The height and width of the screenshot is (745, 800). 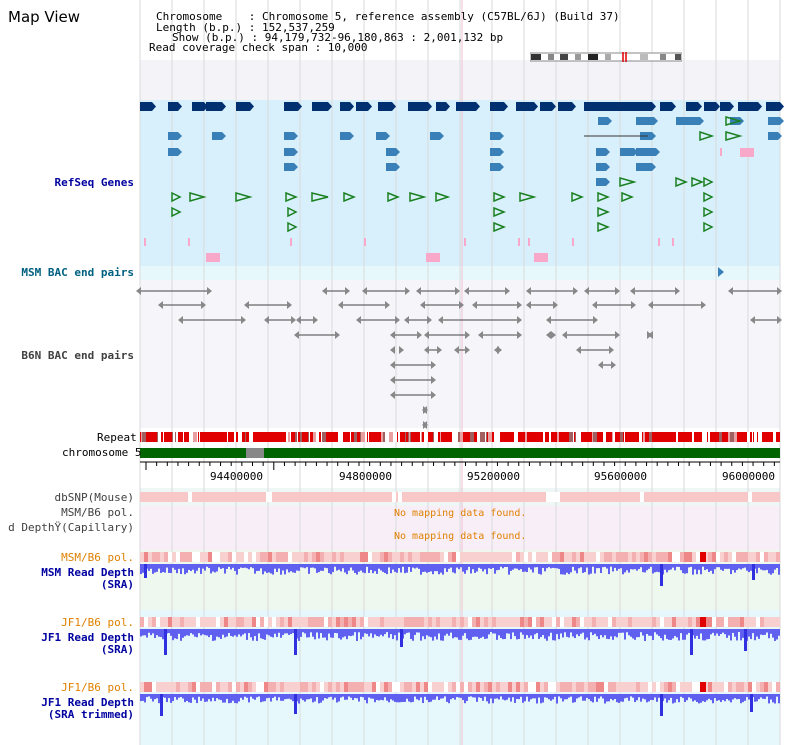 I want to click on track-label-jf1-pol-1: JF1/B6 pol., so click(x=97, y=622).